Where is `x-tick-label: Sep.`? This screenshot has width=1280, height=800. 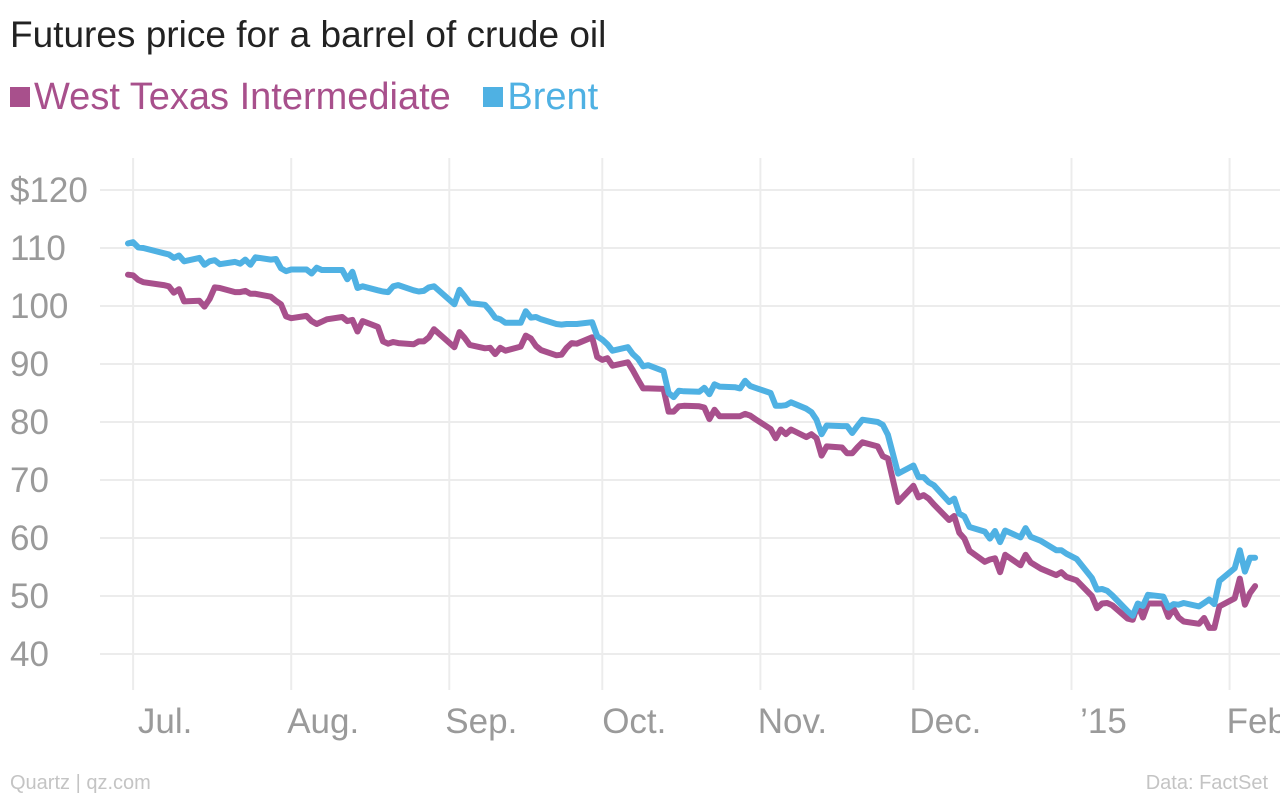
x-tick-label: Sep. is located at coordinates (481, 721).